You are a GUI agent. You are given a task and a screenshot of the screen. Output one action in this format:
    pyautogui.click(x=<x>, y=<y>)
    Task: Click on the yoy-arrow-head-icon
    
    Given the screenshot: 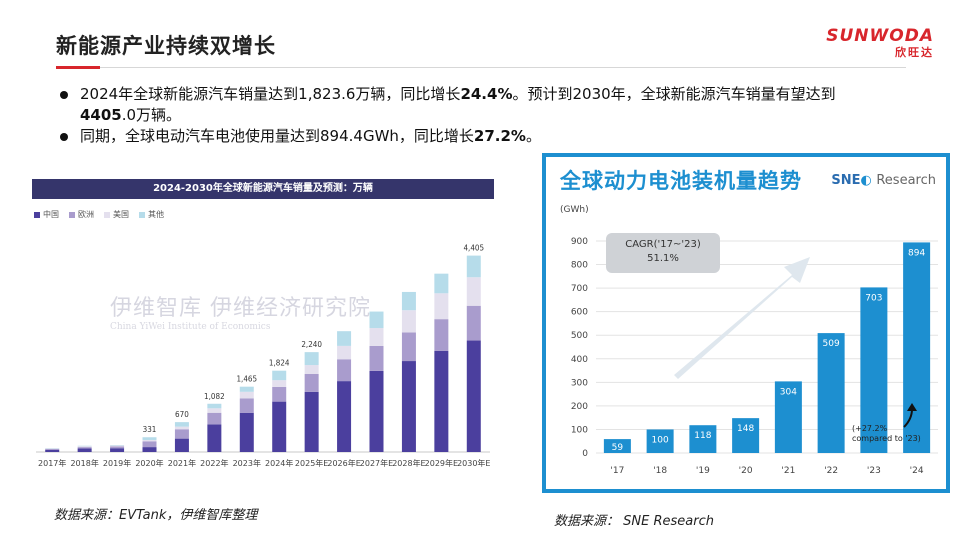 What is the action you would take?
    pyautogui.click(x=912, y=407)
    